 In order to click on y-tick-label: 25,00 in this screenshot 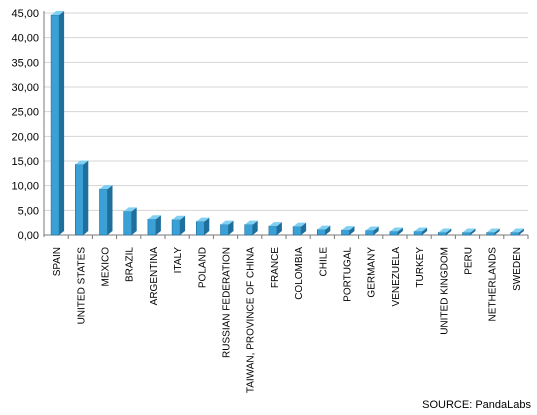, I will do `click(25, 113)`.